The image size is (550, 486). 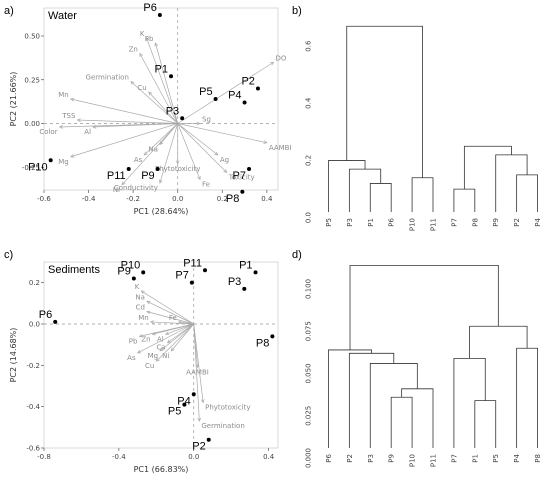 What do you see at coordinates (309, 373) in the screenshot?
I see `y-tick-label: 0.050` at bounding box center [309, 373].